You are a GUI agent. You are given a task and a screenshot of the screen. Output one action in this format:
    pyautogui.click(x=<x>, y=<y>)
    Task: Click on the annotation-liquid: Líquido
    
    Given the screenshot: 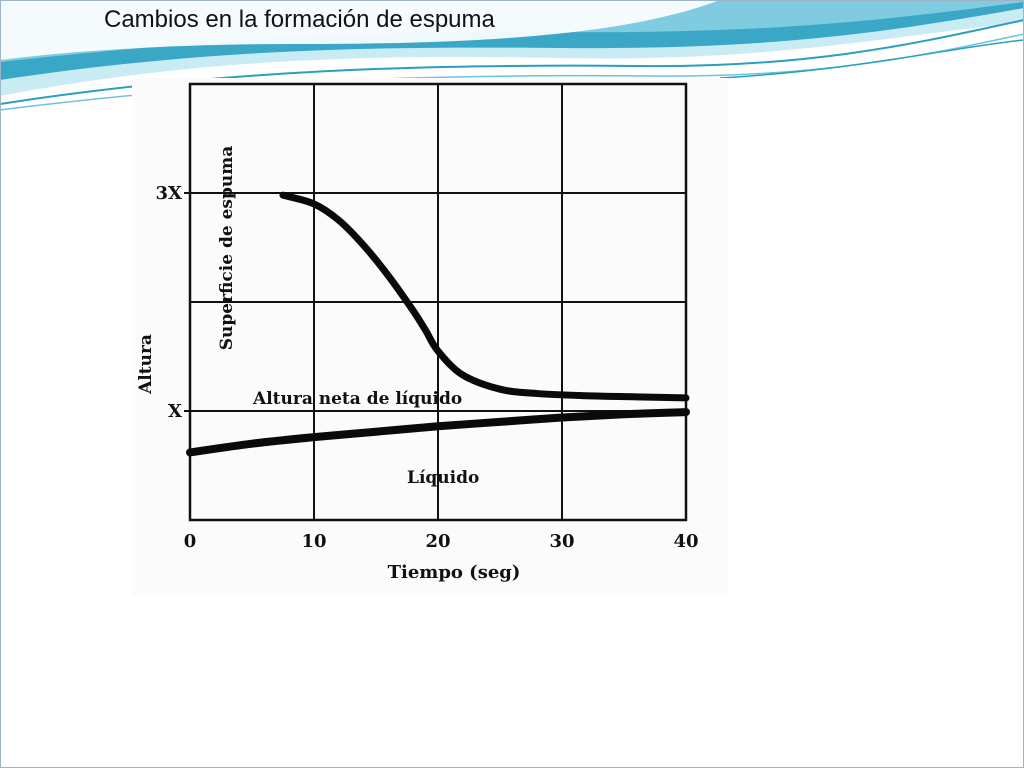 What is the action you would take?
    pyautogui.click(x=443, y=478)
    